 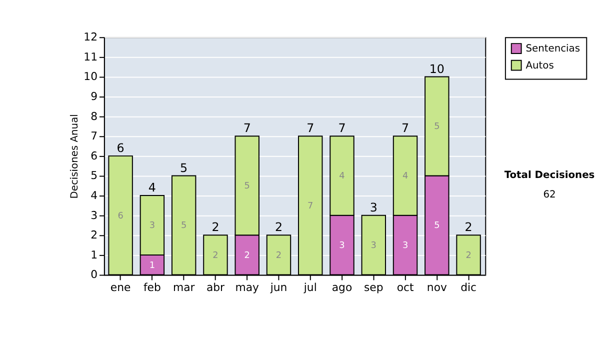 I want to click on y-tick-label: 4, so click(x=94, y=195).